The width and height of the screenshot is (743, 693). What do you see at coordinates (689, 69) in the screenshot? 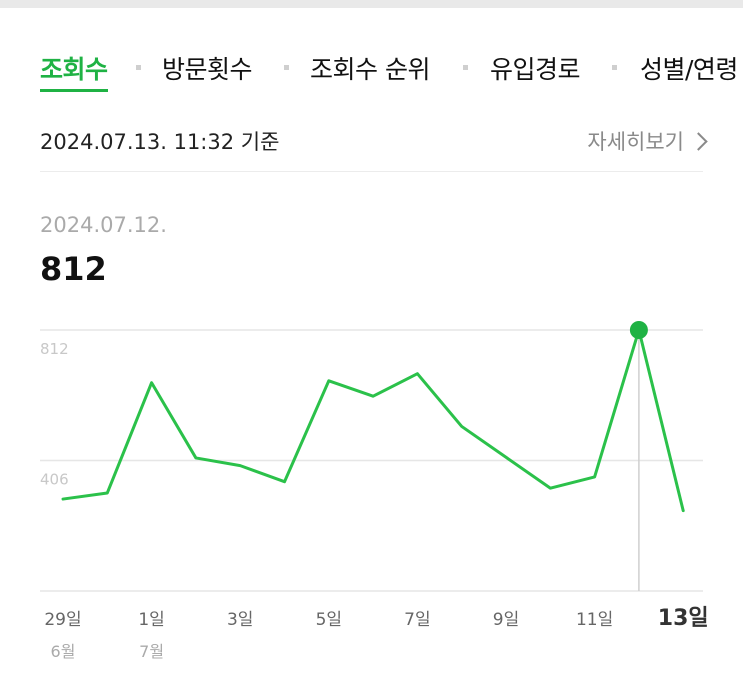
I see `tab-gender-age: 성별/연령` at bounding box center [689, 69].